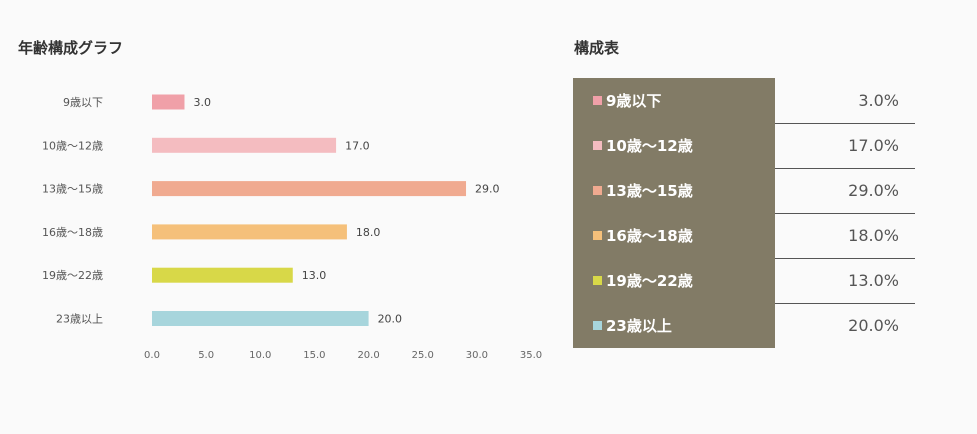  Describe the element at coordinates (152, 355) in the screenshot. I see `x-tick-label: 0.0` at that location.